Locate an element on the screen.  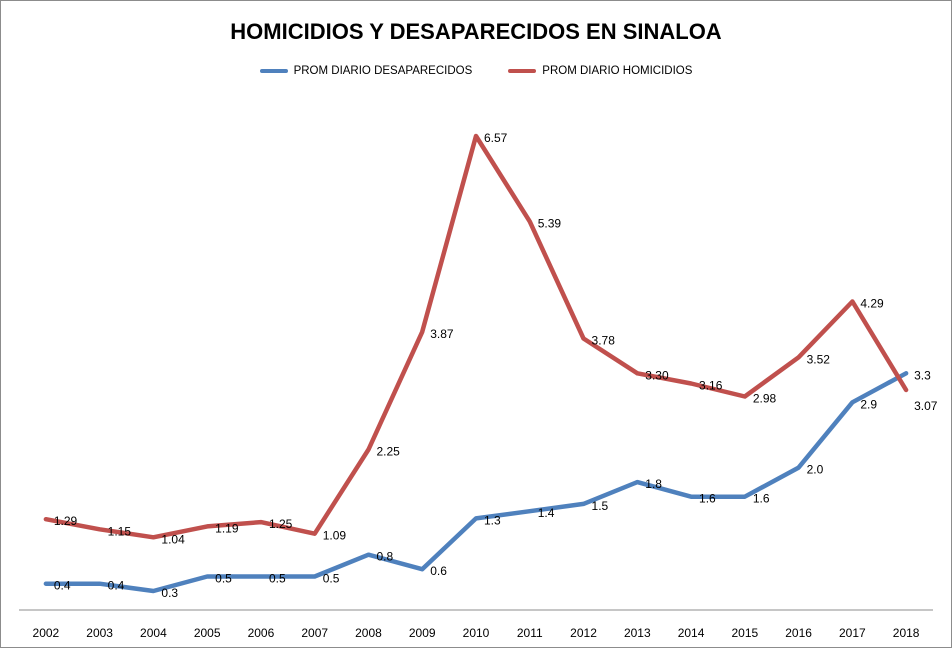
legend-label-homicidios: PROM DIARIO HOMICIDIOS is located at coordinates (617, 71).